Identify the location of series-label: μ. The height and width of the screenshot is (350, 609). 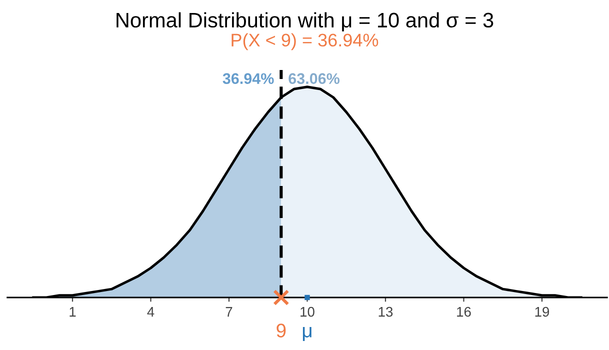
(307, 333).